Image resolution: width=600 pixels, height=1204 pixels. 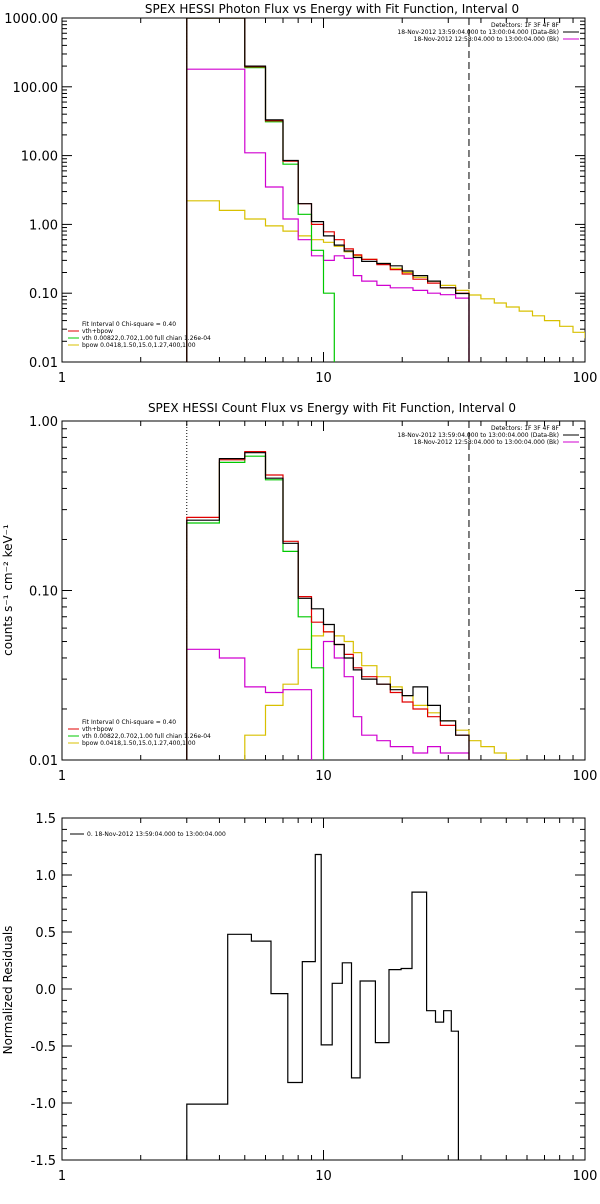 What do you see at coordinates (45, 990) in the screenshot?
I see `y-tick-label: 0.0` at bounding box center [45, 990].